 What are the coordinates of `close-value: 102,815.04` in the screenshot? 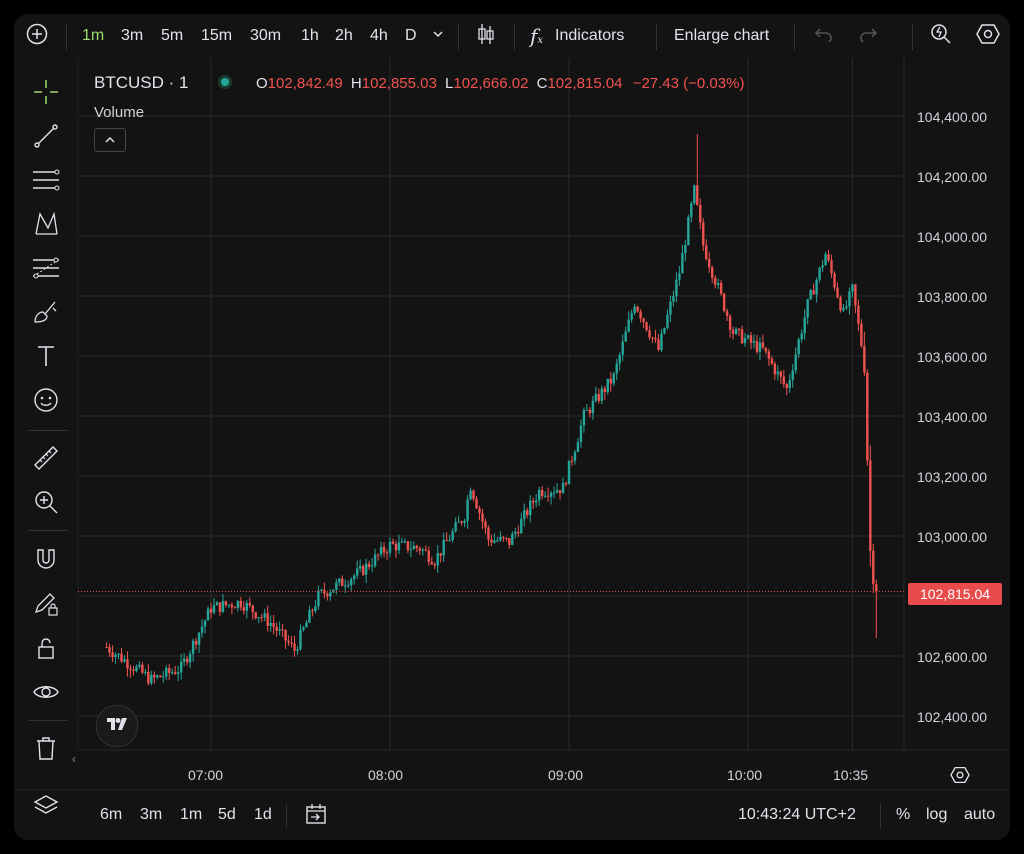 It's located at (585, 83).